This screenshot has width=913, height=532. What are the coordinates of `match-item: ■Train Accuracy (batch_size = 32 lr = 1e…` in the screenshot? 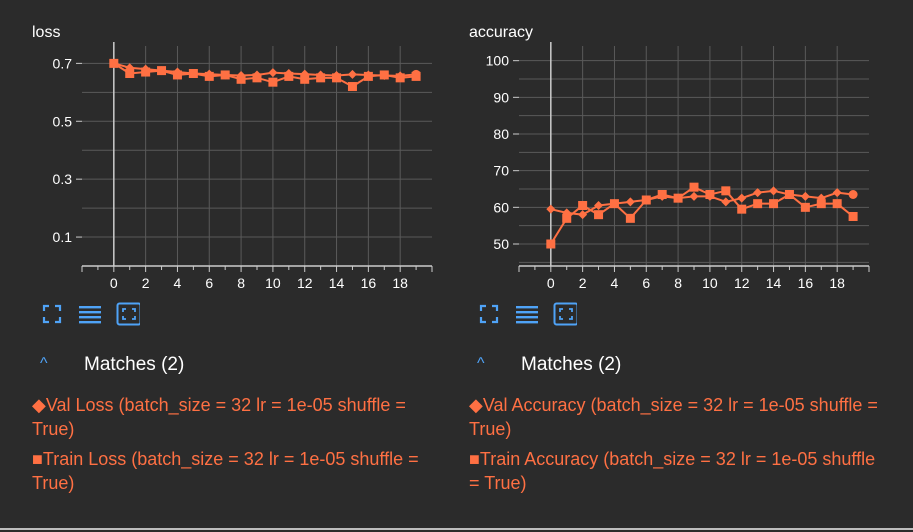 It's located at (676, 471).